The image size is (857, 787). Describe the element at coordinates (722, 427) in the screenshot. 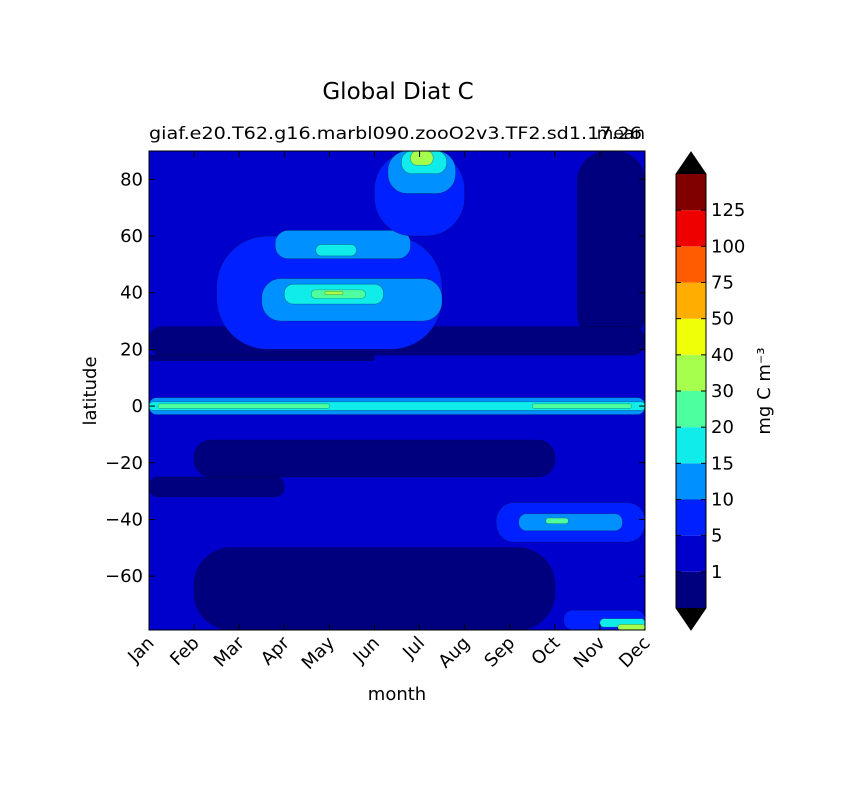

I see `colorbar-tick-label: 20` at that location.